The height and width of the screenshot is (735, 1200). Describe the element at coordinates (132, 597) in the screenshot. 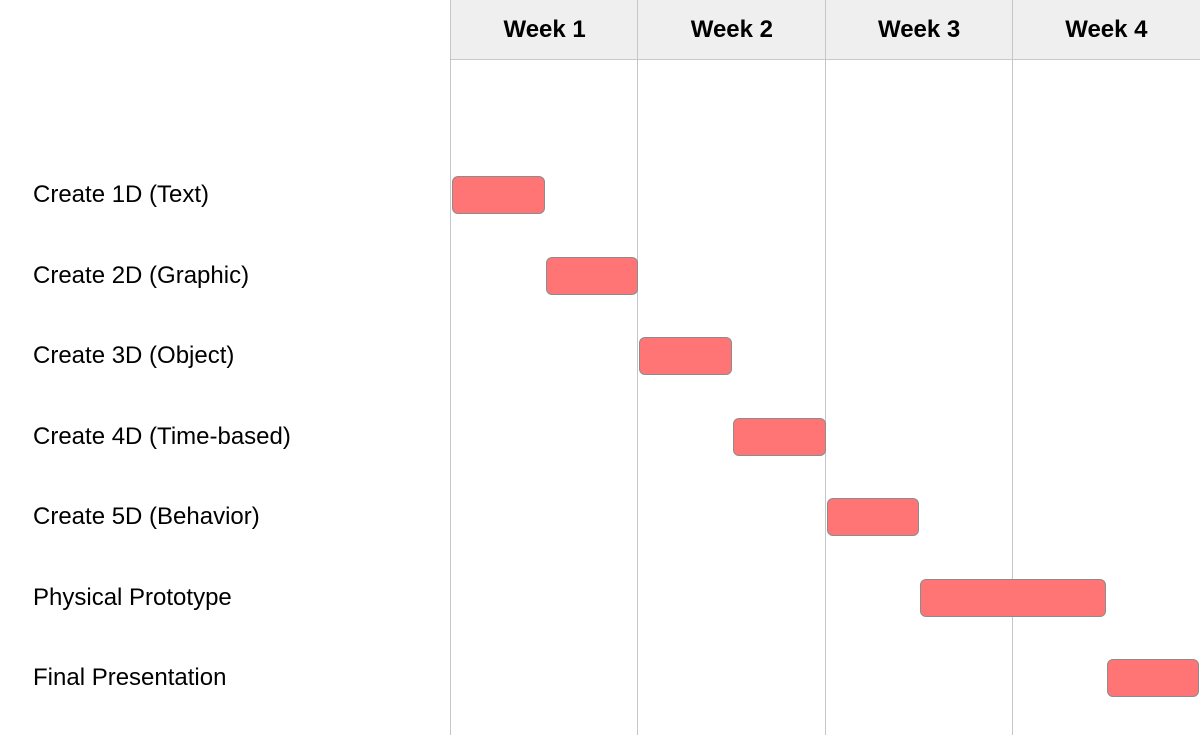

I see `task-label: Physical Prototype` at that location.